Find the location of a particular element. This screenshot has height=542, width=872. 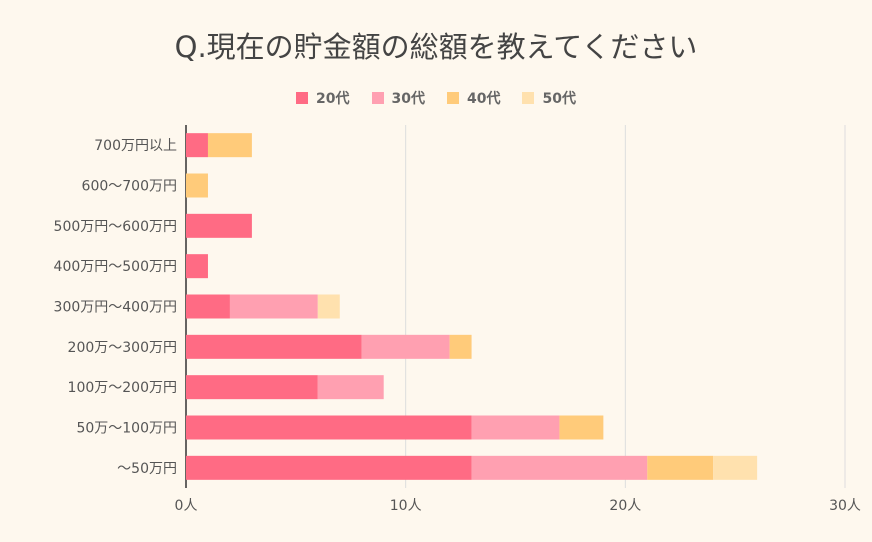

legend-item: 20代 is located at coordinates (323, 98).